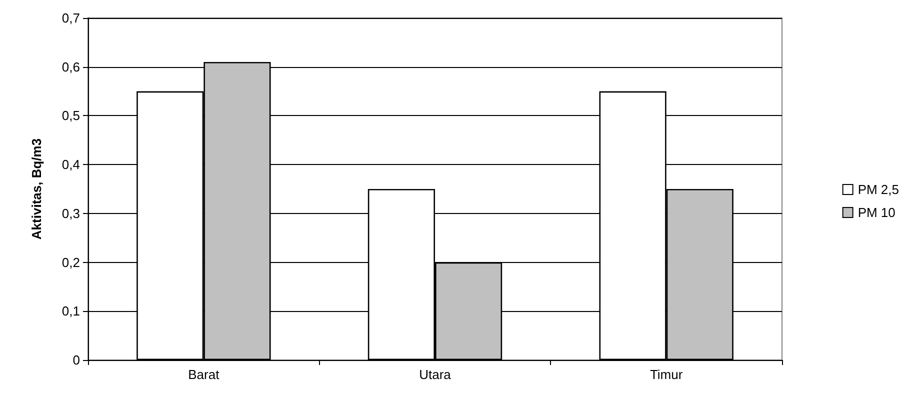 Image resolution: width=912 pixels, height=402 pixels. What do you see at coordinates (36, 189) in the screenshot?
I see `y-axis-title: Aktivitas, Bq/m3` at bounding box center [36, 189].